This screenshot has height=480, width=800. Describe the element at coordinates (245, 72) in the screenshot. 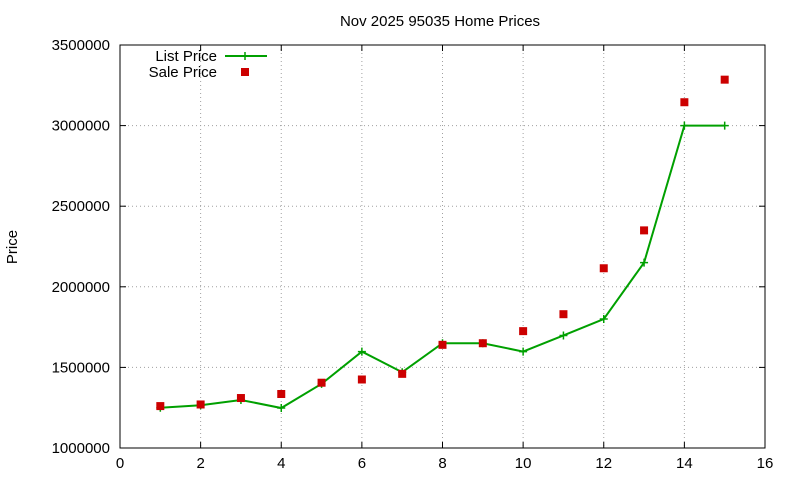

I see `legend-swatch-sale-price` at that location.